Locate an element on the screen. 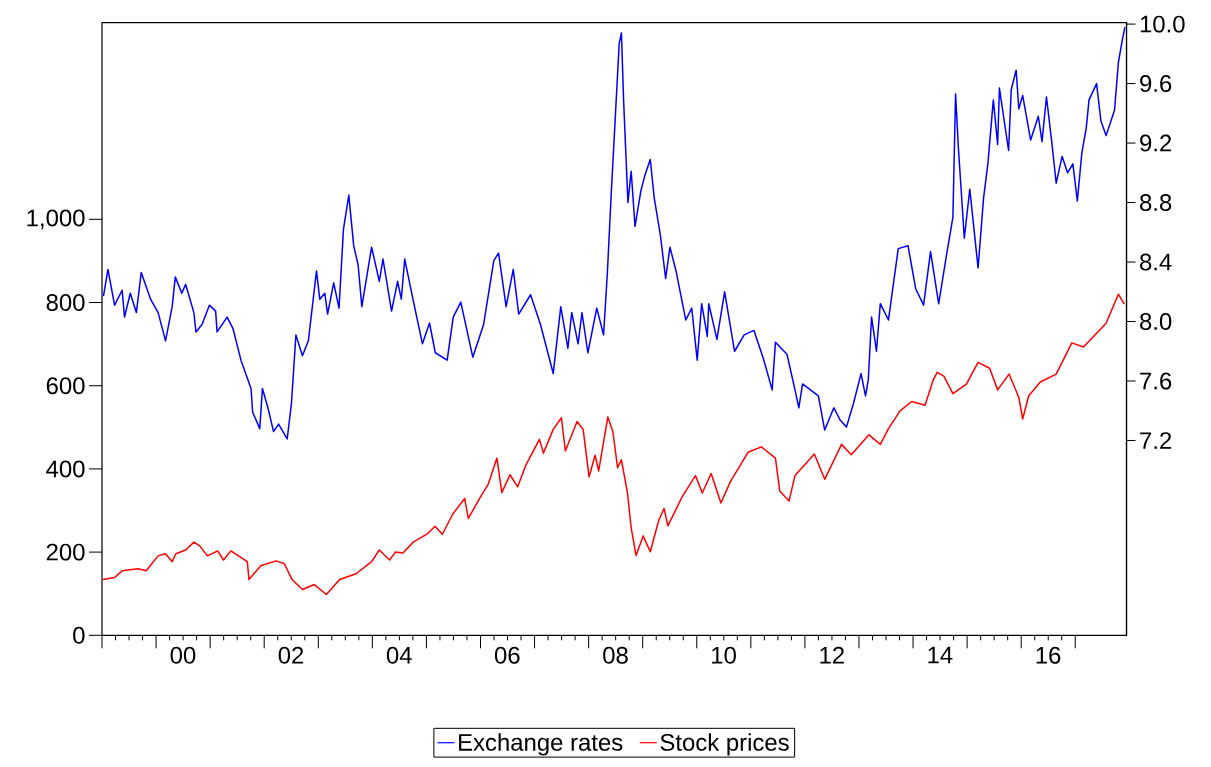 Image resolution: width=1211 pixels, height=767 pixels. y-tick-label: 600 is located at coordinates (65, 386).